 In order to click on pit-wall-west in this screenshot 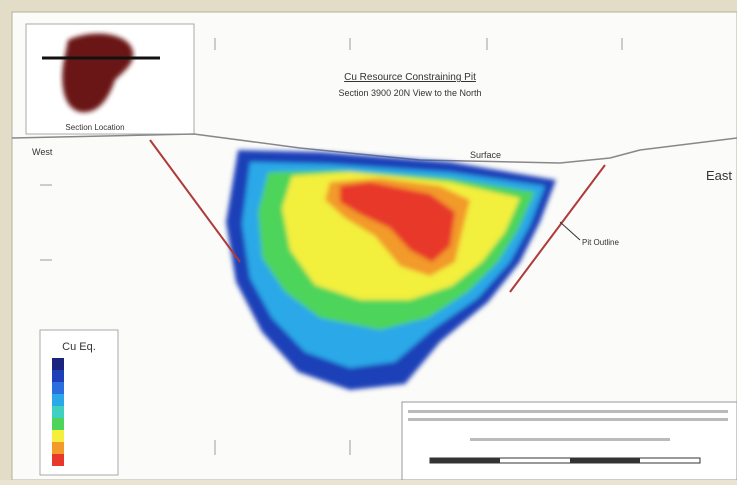, I will do `click(195, 201)`.